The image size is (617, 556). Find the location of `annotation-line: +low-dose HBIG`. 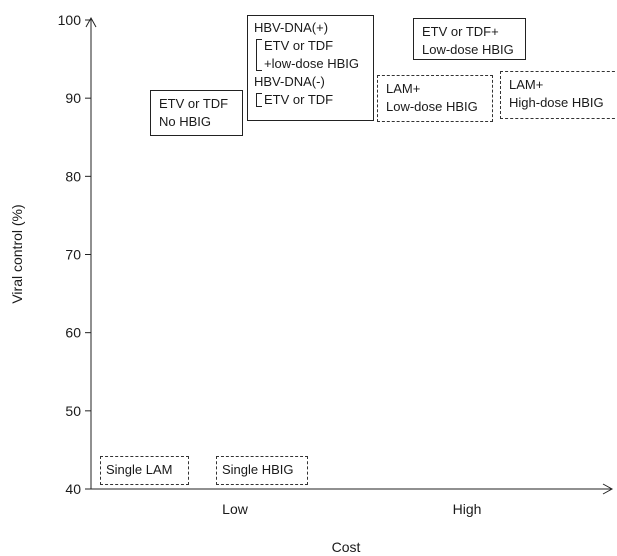

annotation-line: +low-dose HBIG is located at coordinates (312, 63).